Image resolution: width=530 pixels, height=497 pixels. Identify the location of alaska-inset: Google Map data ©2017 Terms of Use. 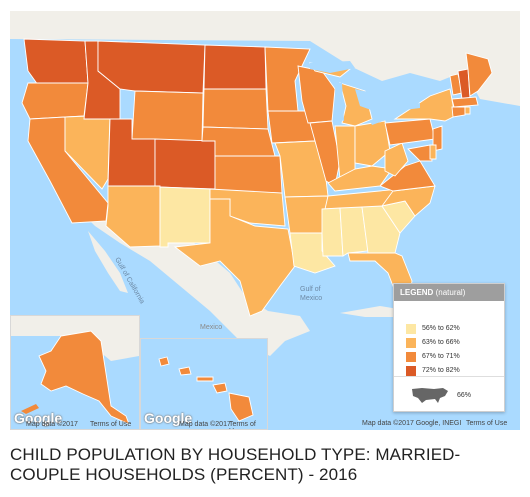
(75, 372).